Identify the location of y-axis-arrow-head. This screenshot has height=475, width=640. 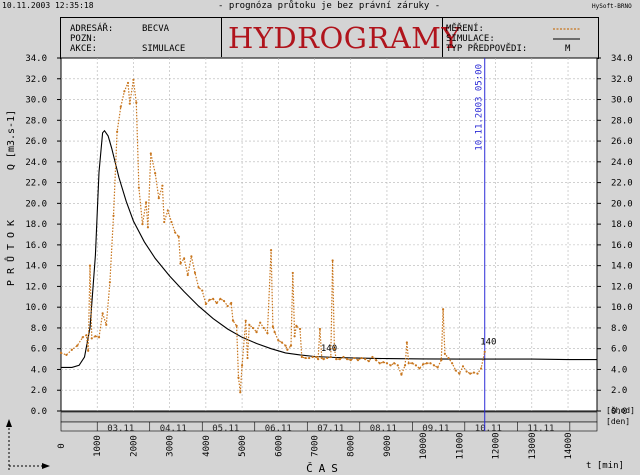
(9, 423).